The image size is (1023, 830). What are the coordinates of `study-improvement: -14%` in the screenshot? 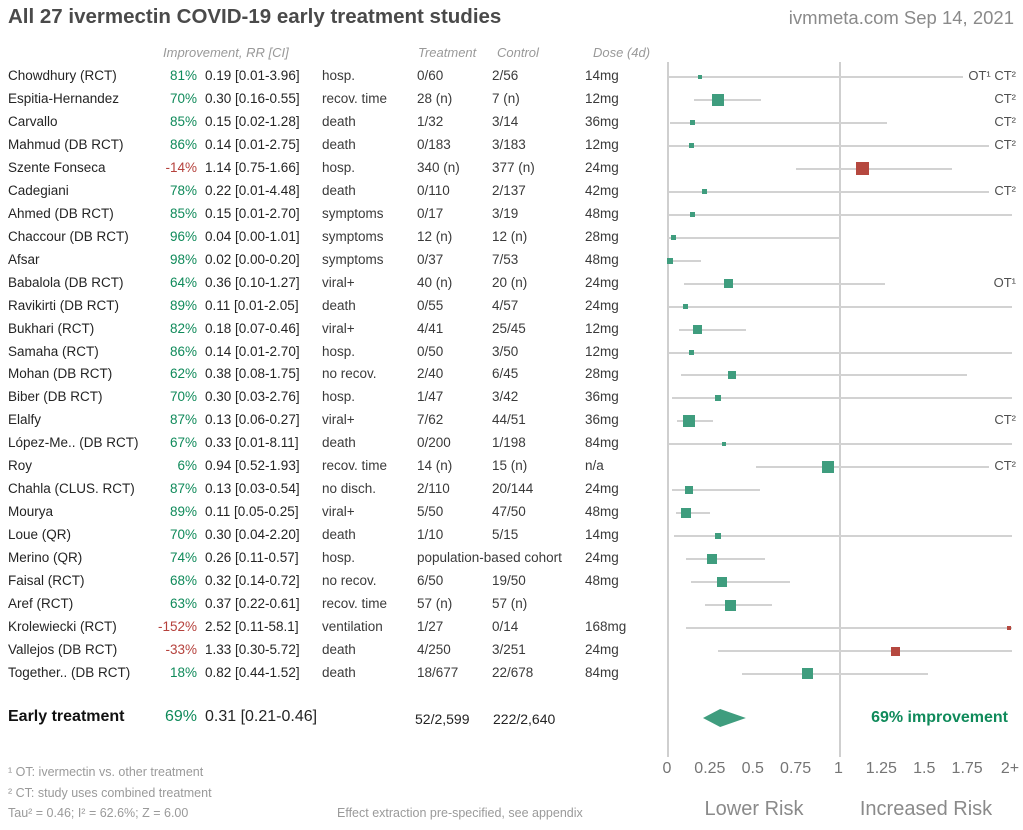 It's located at (181, 167).